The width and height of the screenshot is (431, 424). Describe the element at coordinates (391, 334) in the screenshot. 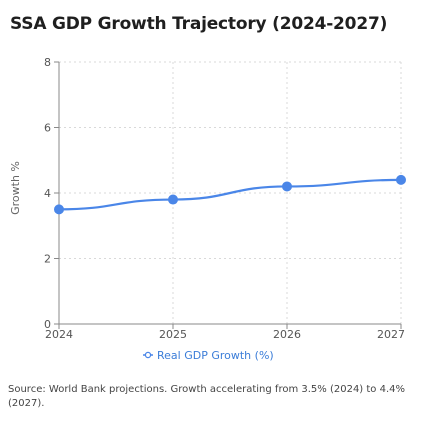

I see `x-tick-label: 2027` at that location.